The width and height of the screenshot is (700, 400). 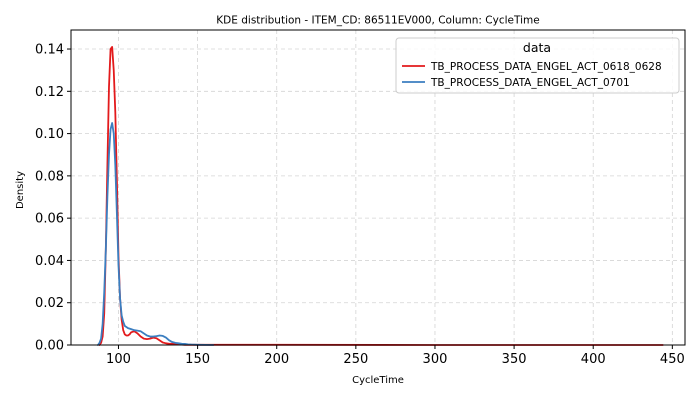 What do you see at coordinates (197, 359) in the screenshot?
I see `x-tick-label: 150` at bounding box center [197, 359].